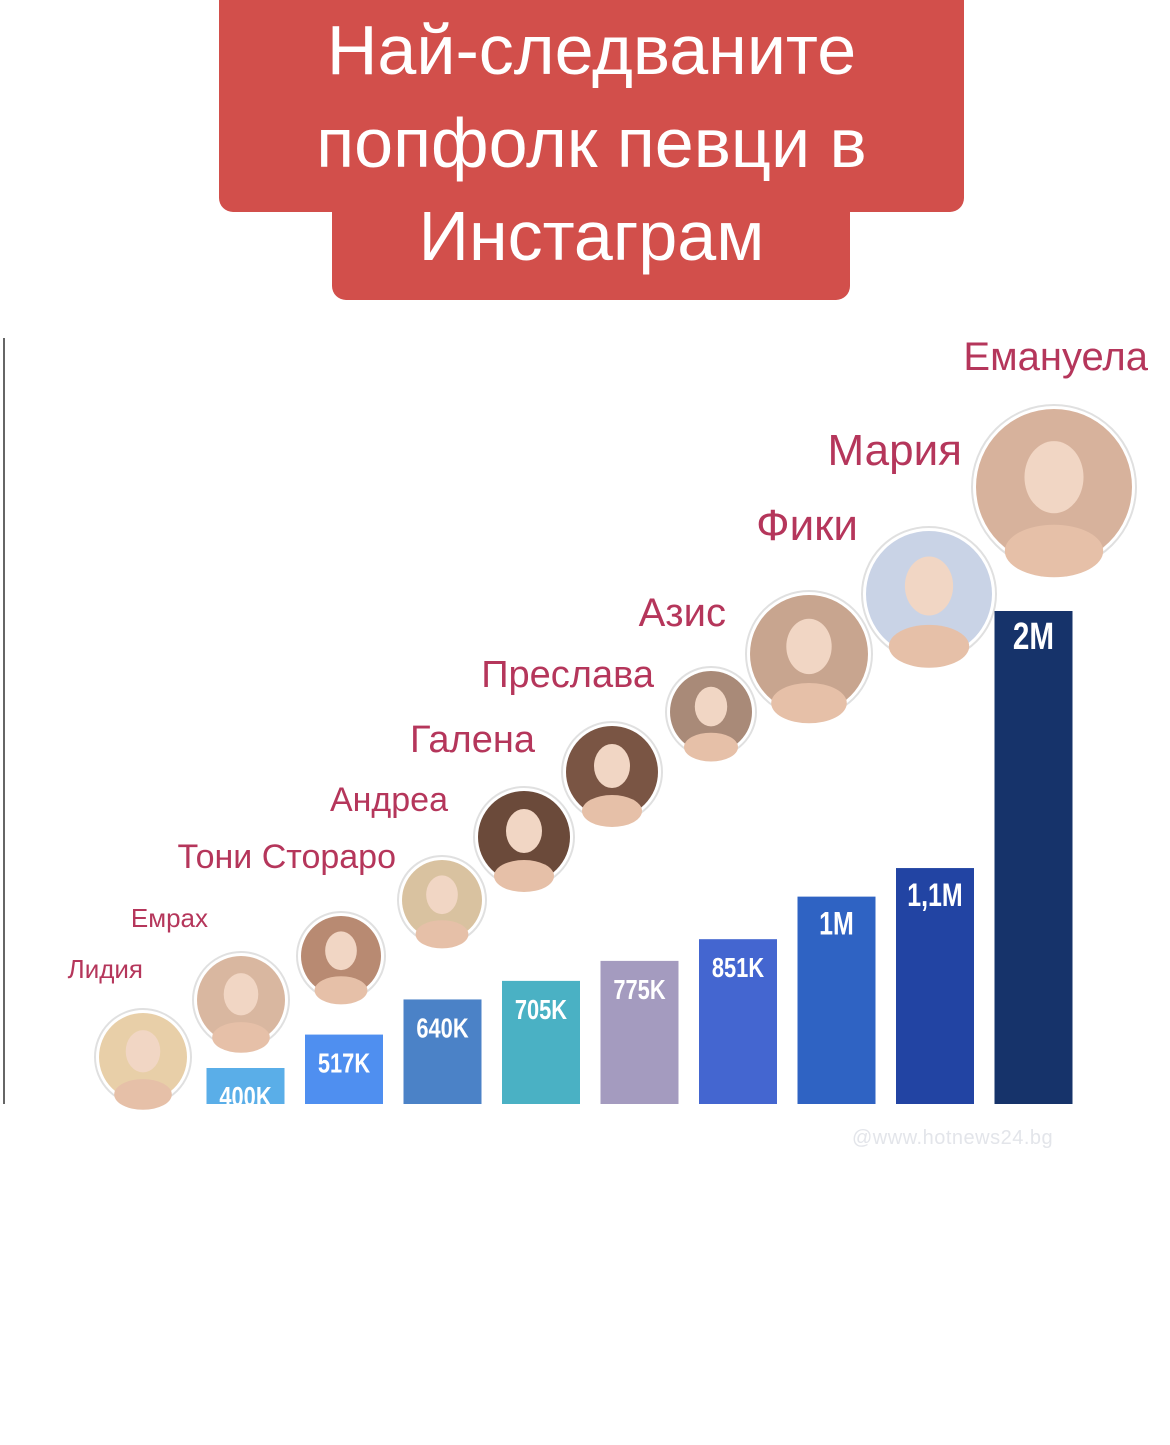 The width and height of the screenshot is (1170, 1445). Describe the element at coordinates (738, 968) in the screenshot. I see `bar-value-label: 851K` at that location.